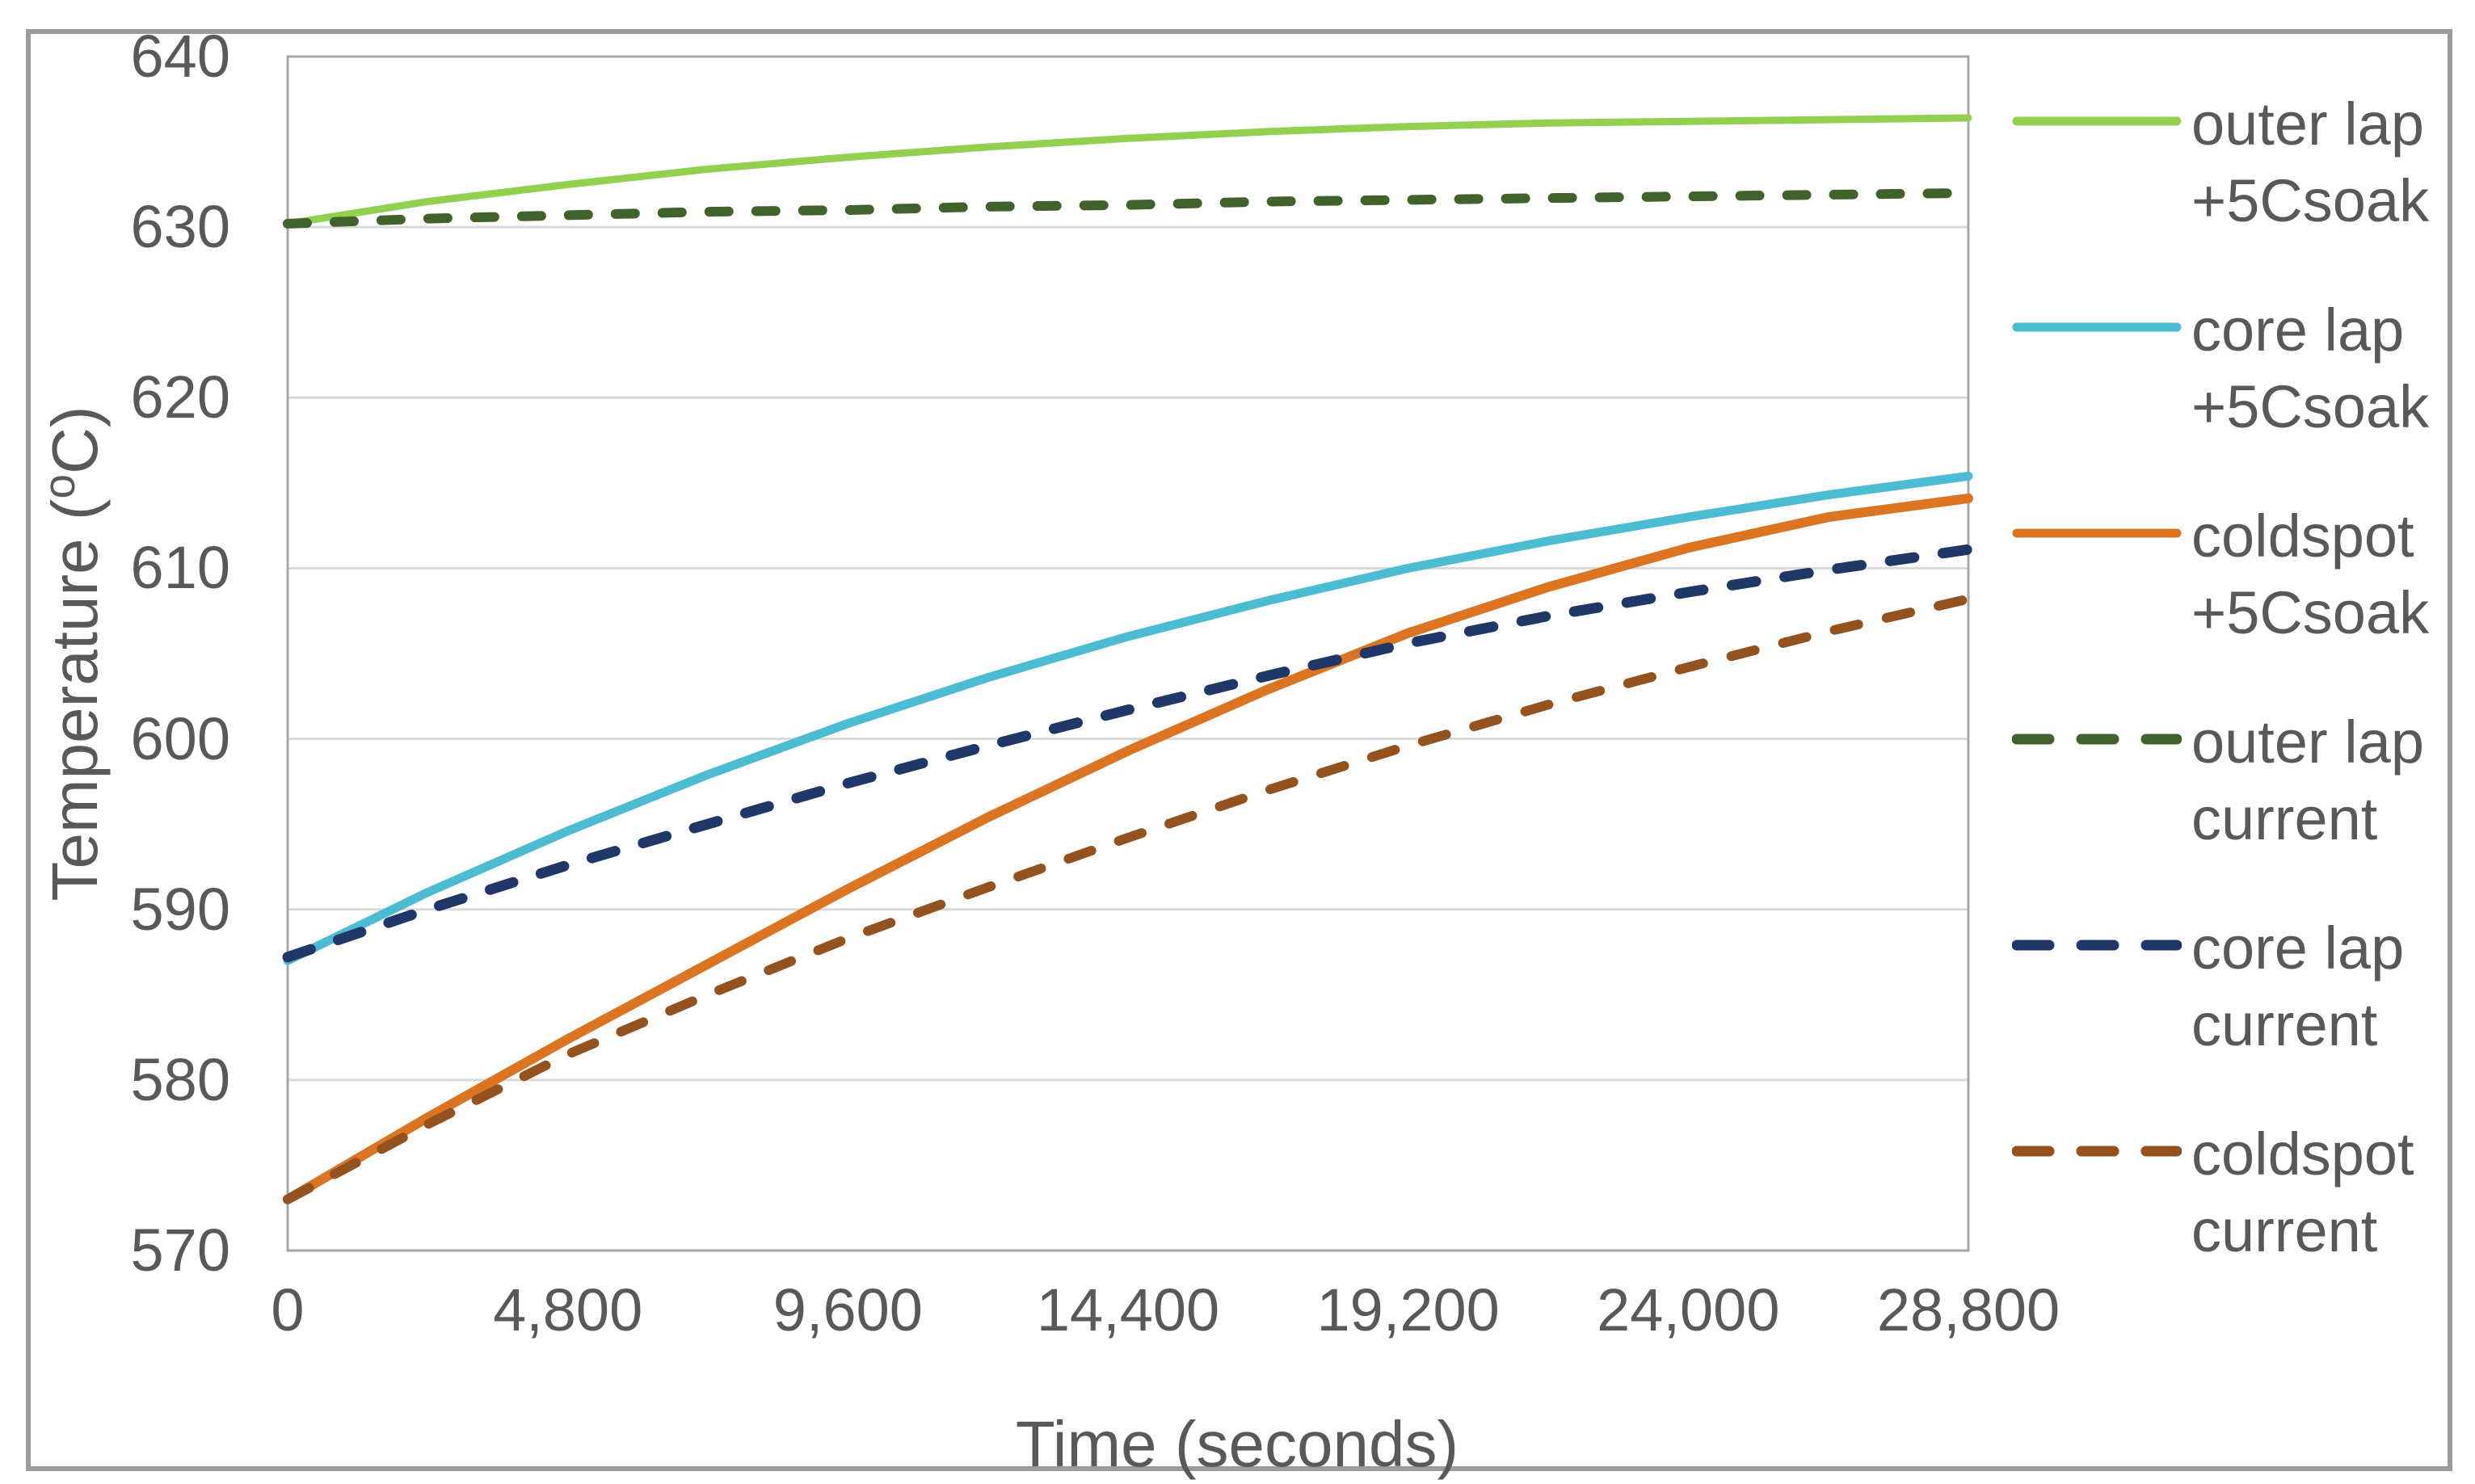 The width and height of the screenshot is (2475, 1484). What do you see at coordinates (2333, 986) in the screenshot?
I see `legend-label: core lap current` at bounding box center [2333, 986].